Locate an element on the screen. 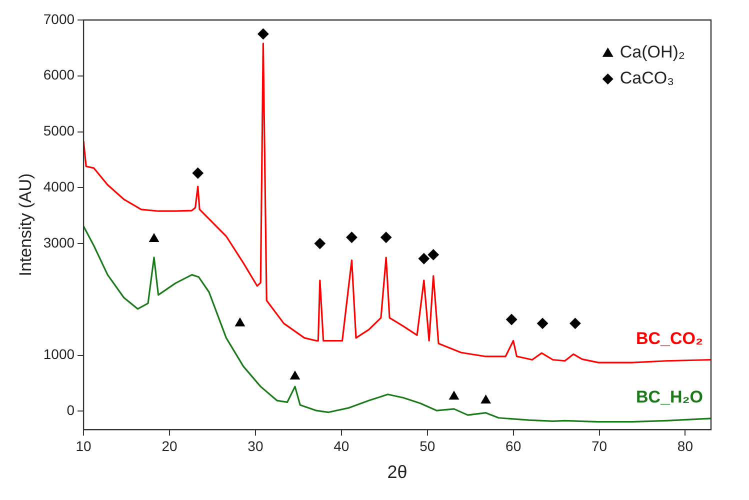 The width and height of the screenshot is (749, 500). x-tick-label: 70 is located at coordinates (599, 446).